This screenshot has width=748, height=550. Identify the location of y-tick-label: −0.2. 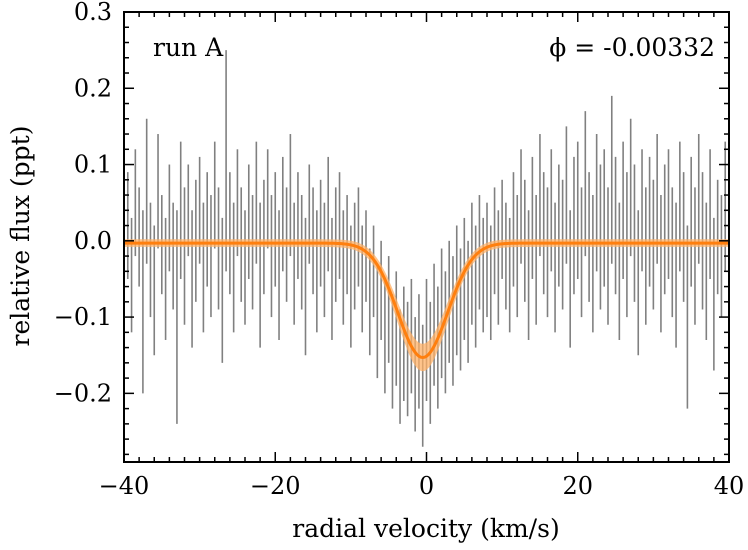
(83, 393).